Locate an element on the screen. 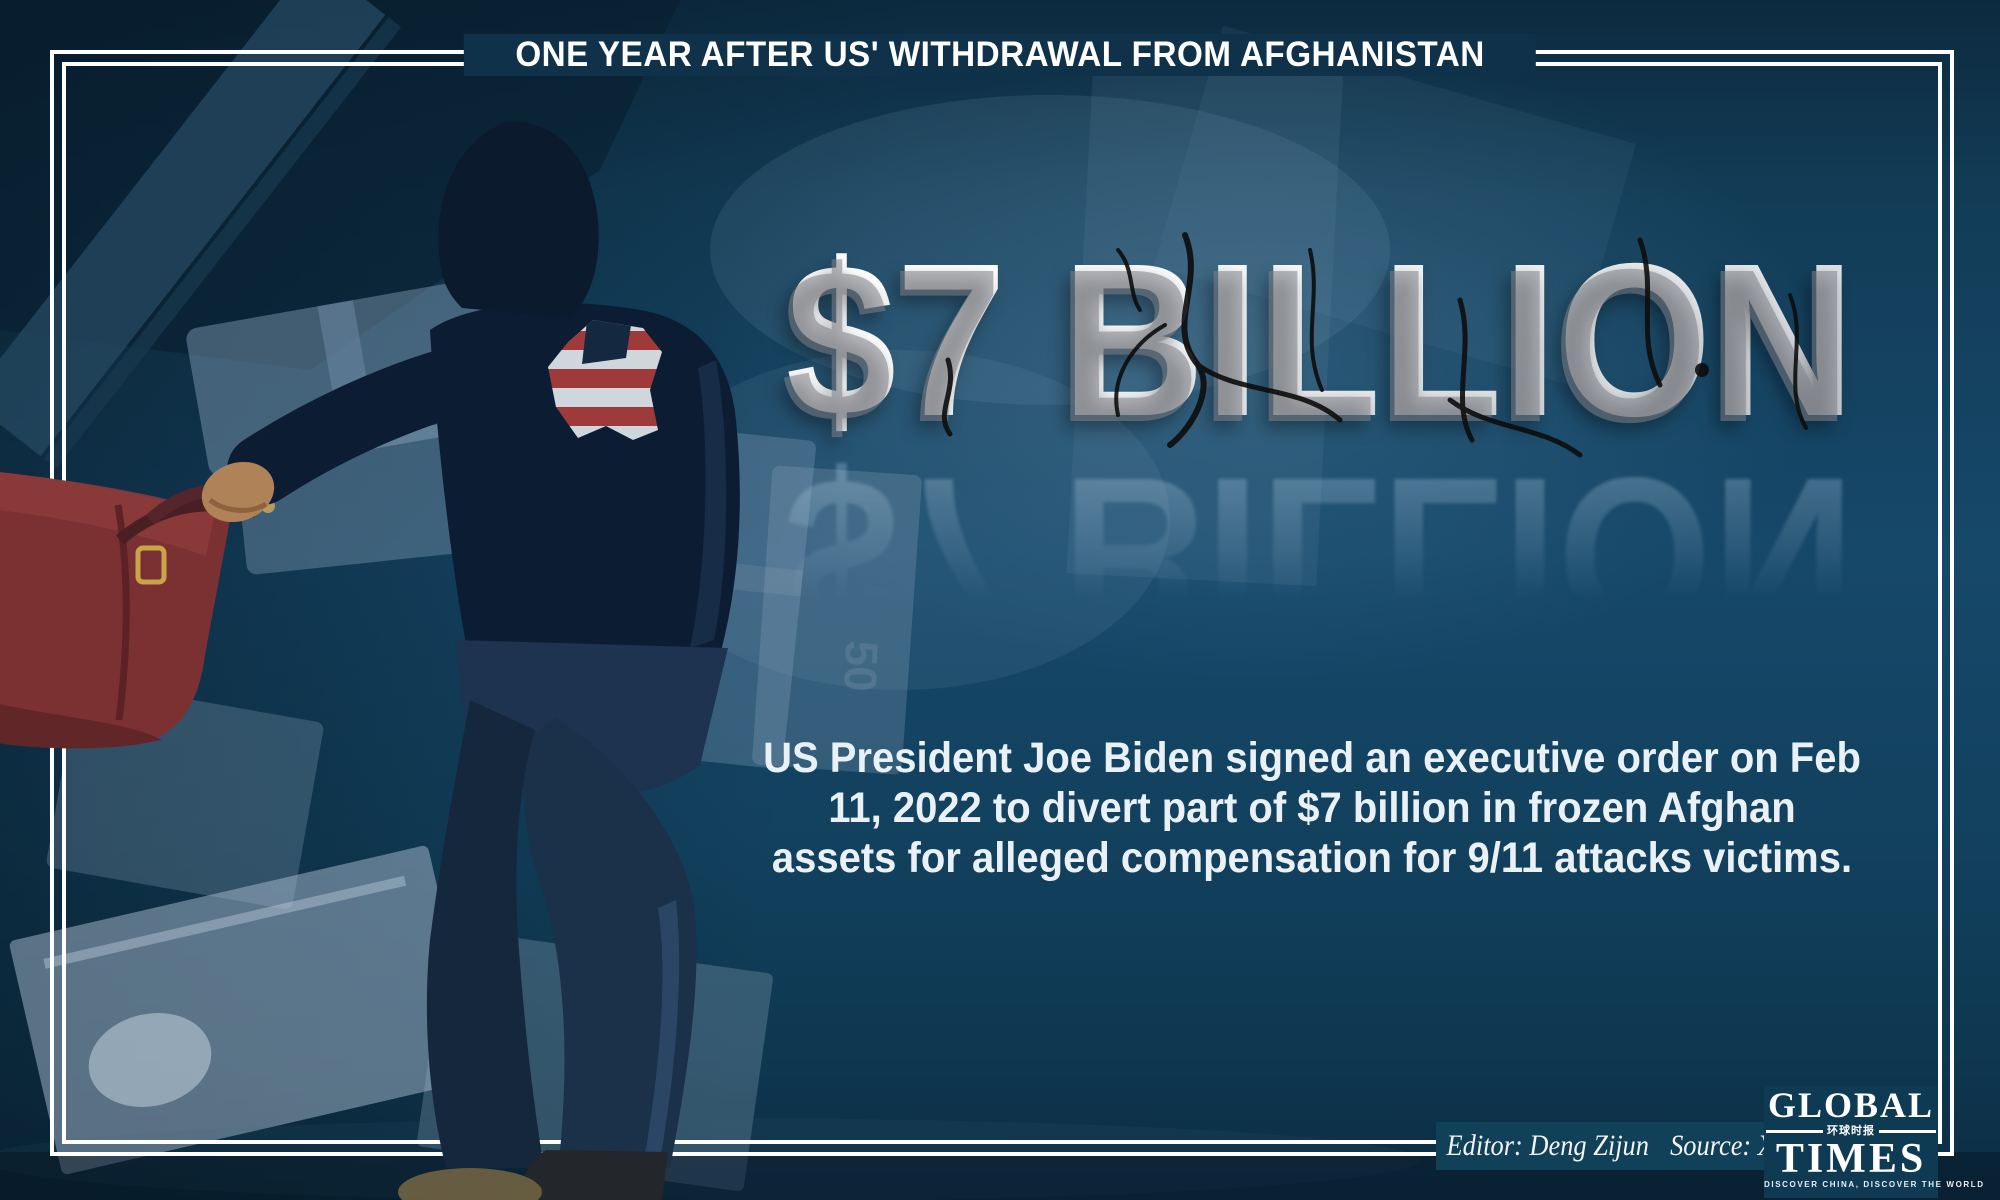 This screenshot has height=1200, width=2000. headline-amount-text: $7 BILLION is located at coordinates (1320, 340).